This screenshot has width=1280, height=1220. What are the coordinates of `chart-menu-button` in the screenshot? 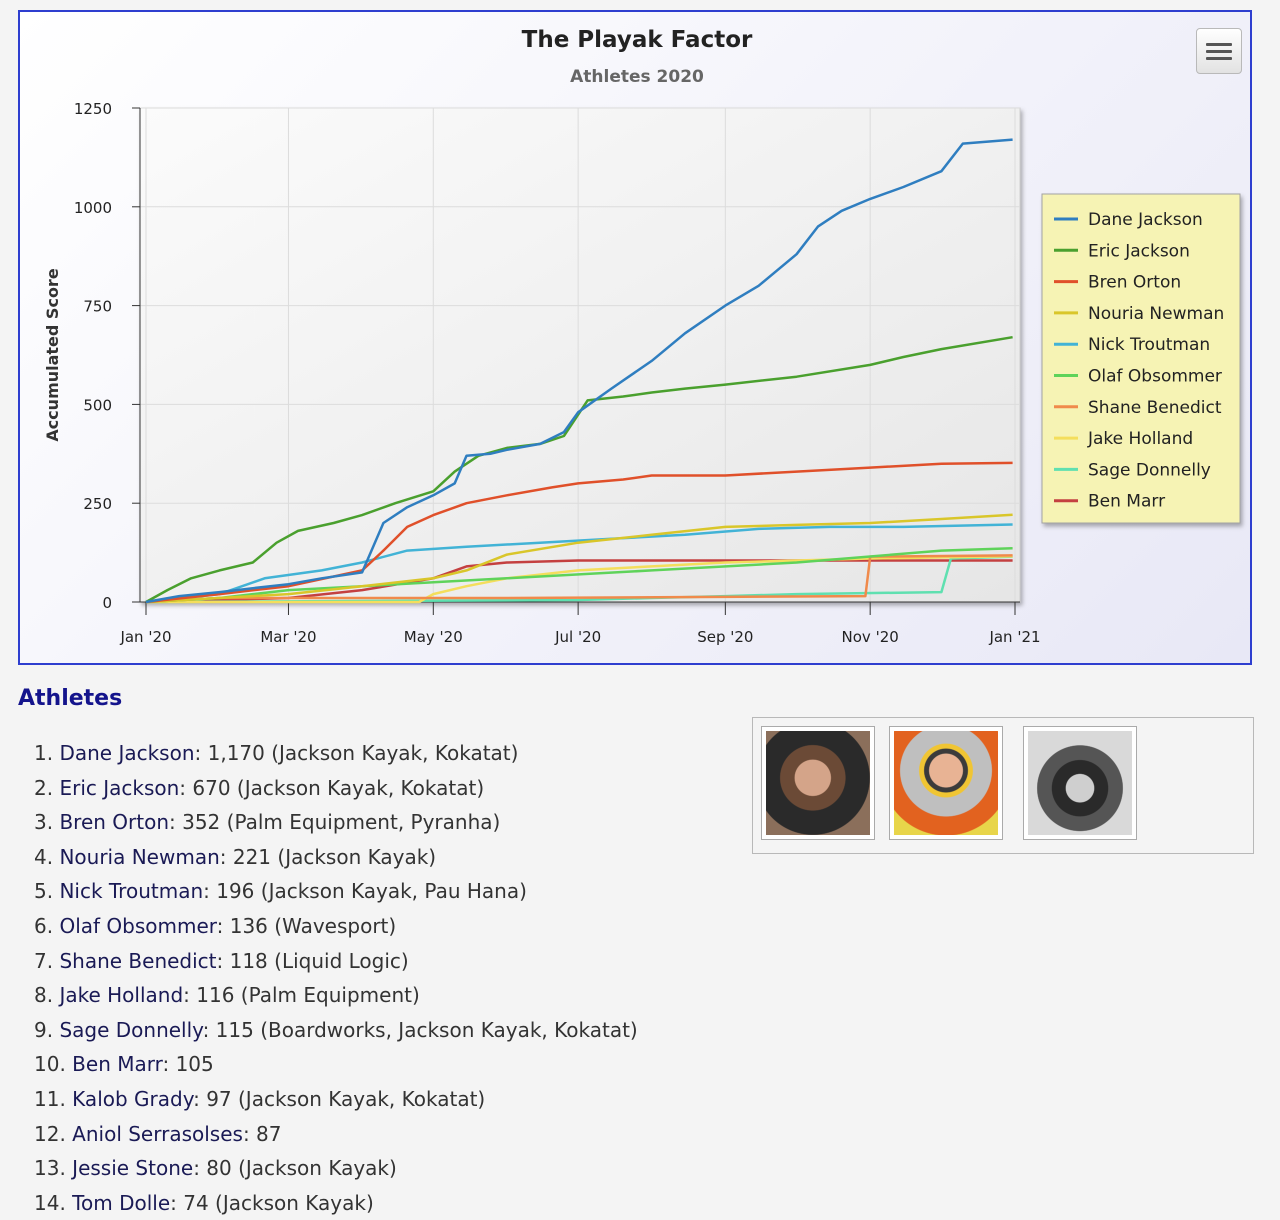 It's located at (1219, 51).